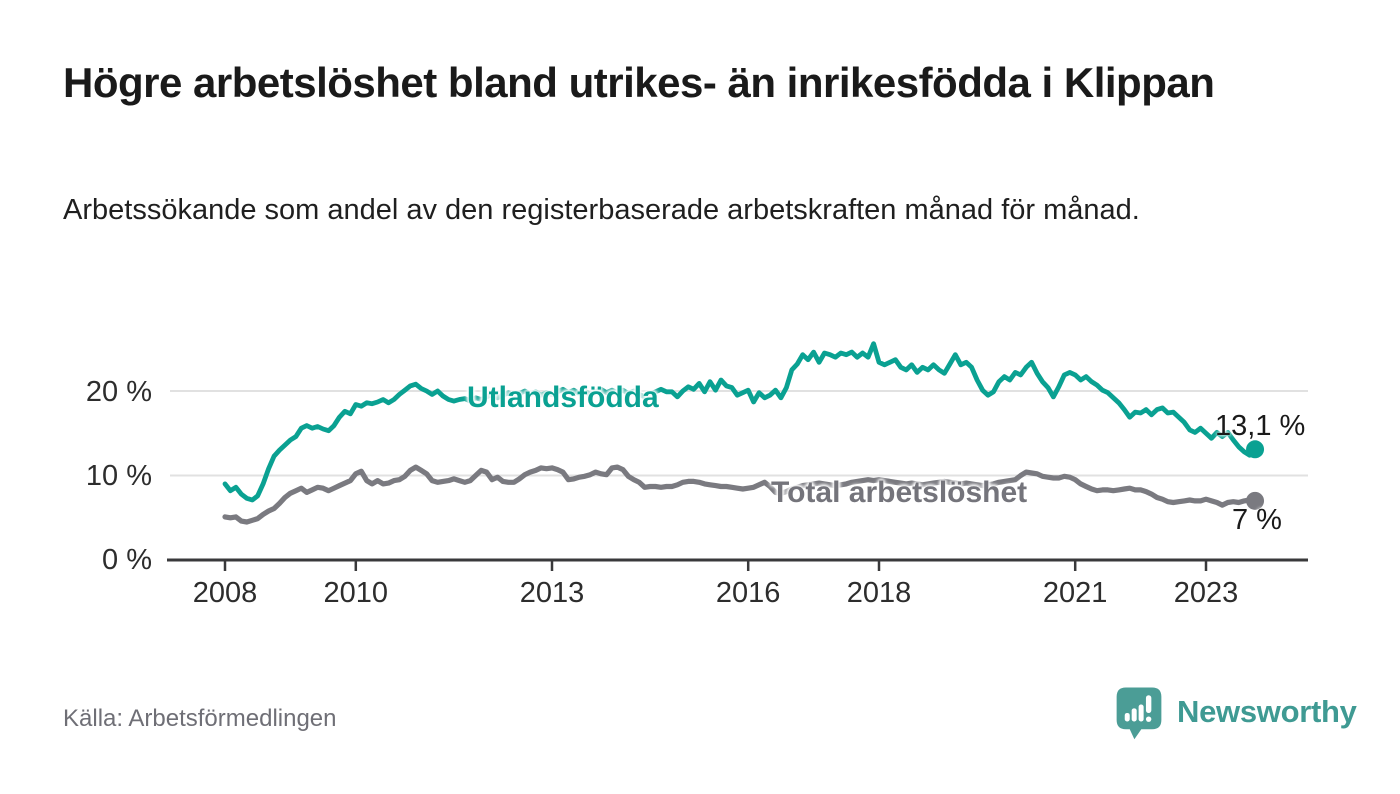 The height and width of the screenshot is (794, 1400). I want to click on y-tick-label-20: 20 %, so click(118, 392).